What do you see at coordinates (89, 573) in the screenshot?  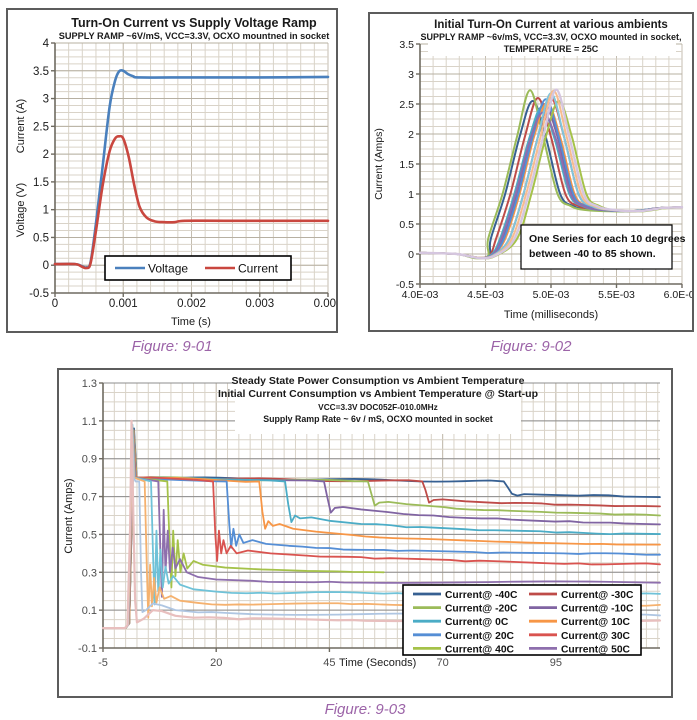 I see `svg-text: 0.3` at bounding box center [89, 573].